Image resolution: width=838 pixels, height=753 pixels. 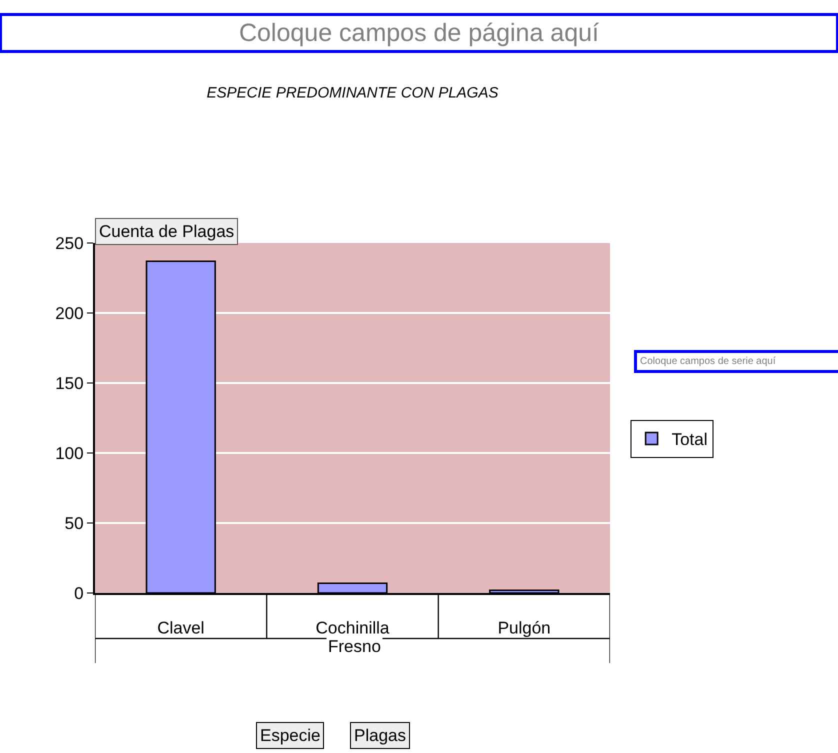 What do you see at coordinates (524, 628) in the screenshot?
I see `x-tick-label: Pulgón` at bounding box center [524, 628].